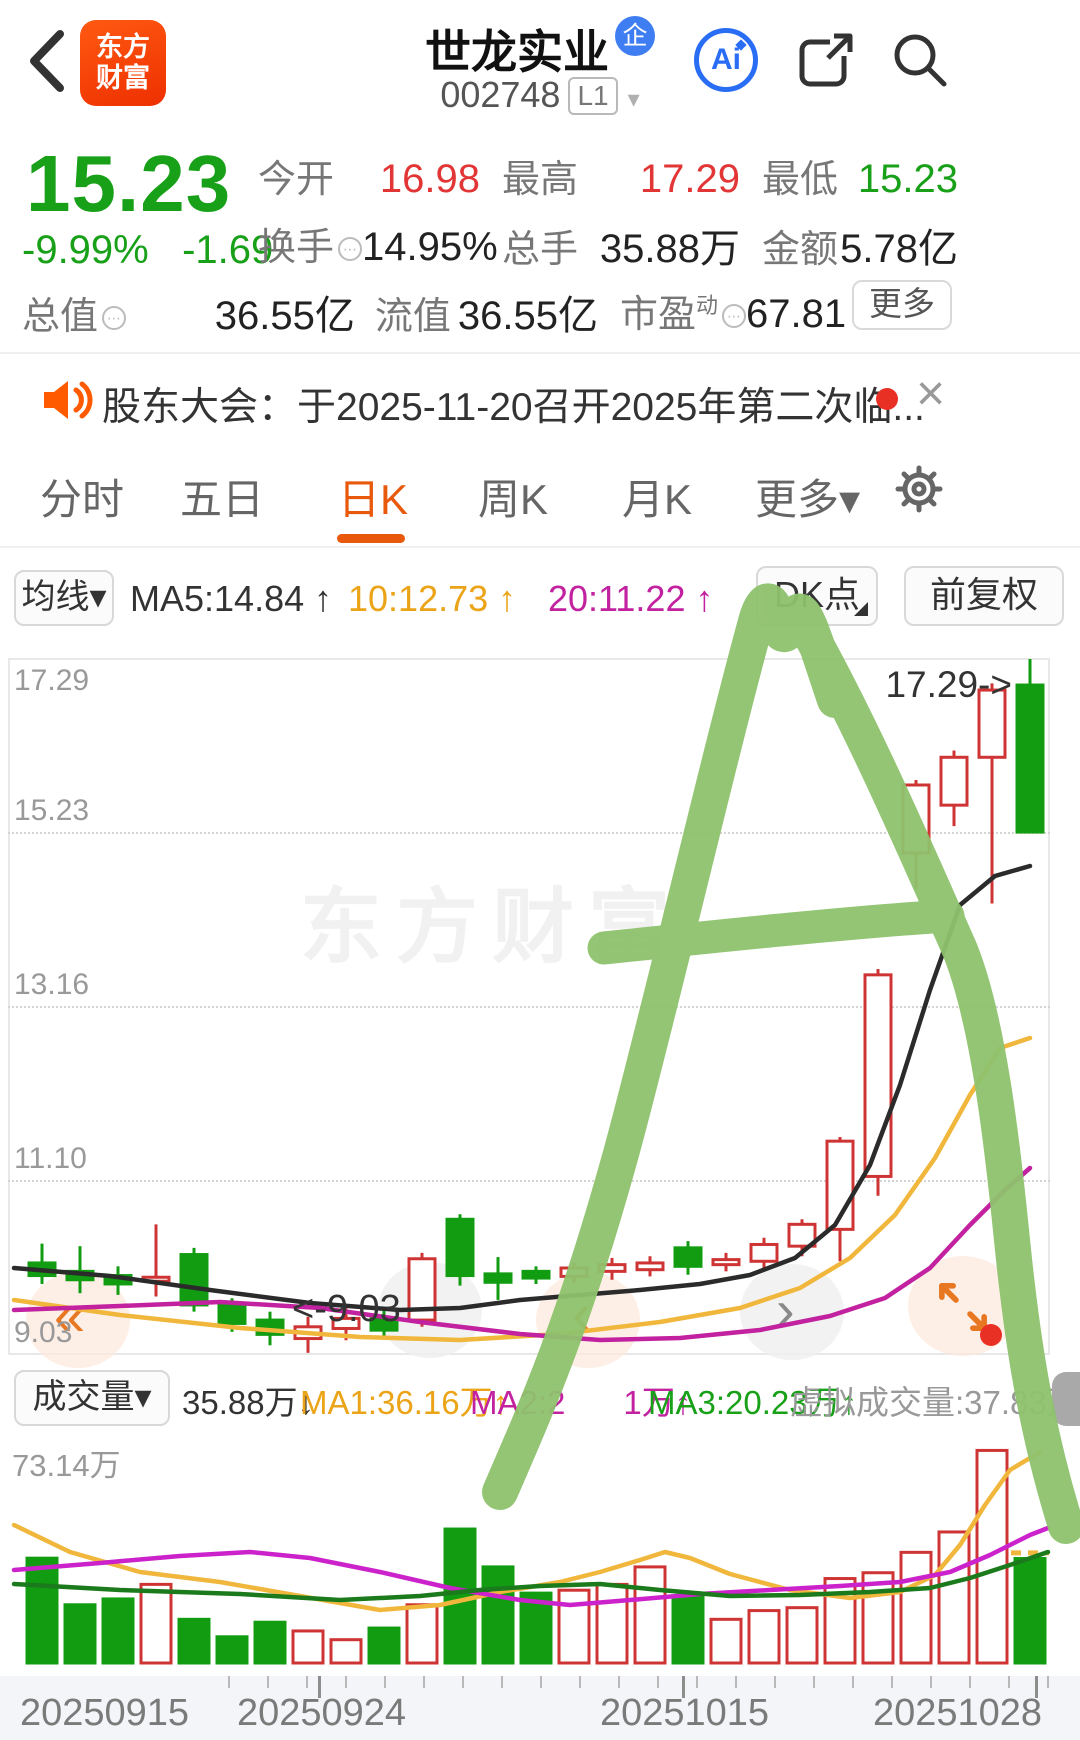 The height and width of the screenshot is (1740, 1080). Describe the element at coordinates (64, 598) in the screenshot. I see `ma-selector-button: 均线▾` at that location.